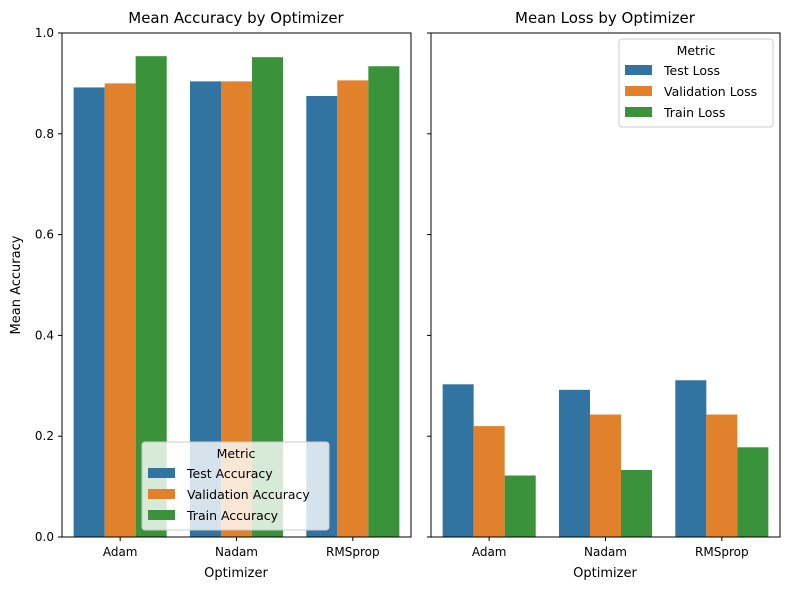 The image size is (790, 590). I want to click on bar-validation-loss-rmsprop, so click(722, 475).